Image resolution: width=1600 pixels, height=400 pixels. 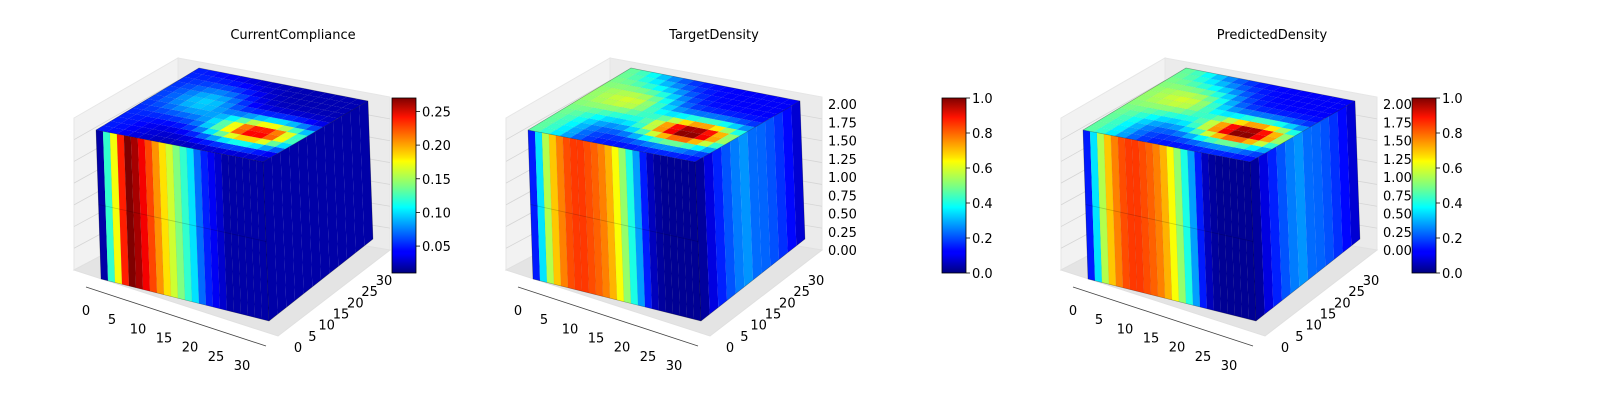 I want to click on colorbar-tick-label: 0.20, so click(x=436, y=146).